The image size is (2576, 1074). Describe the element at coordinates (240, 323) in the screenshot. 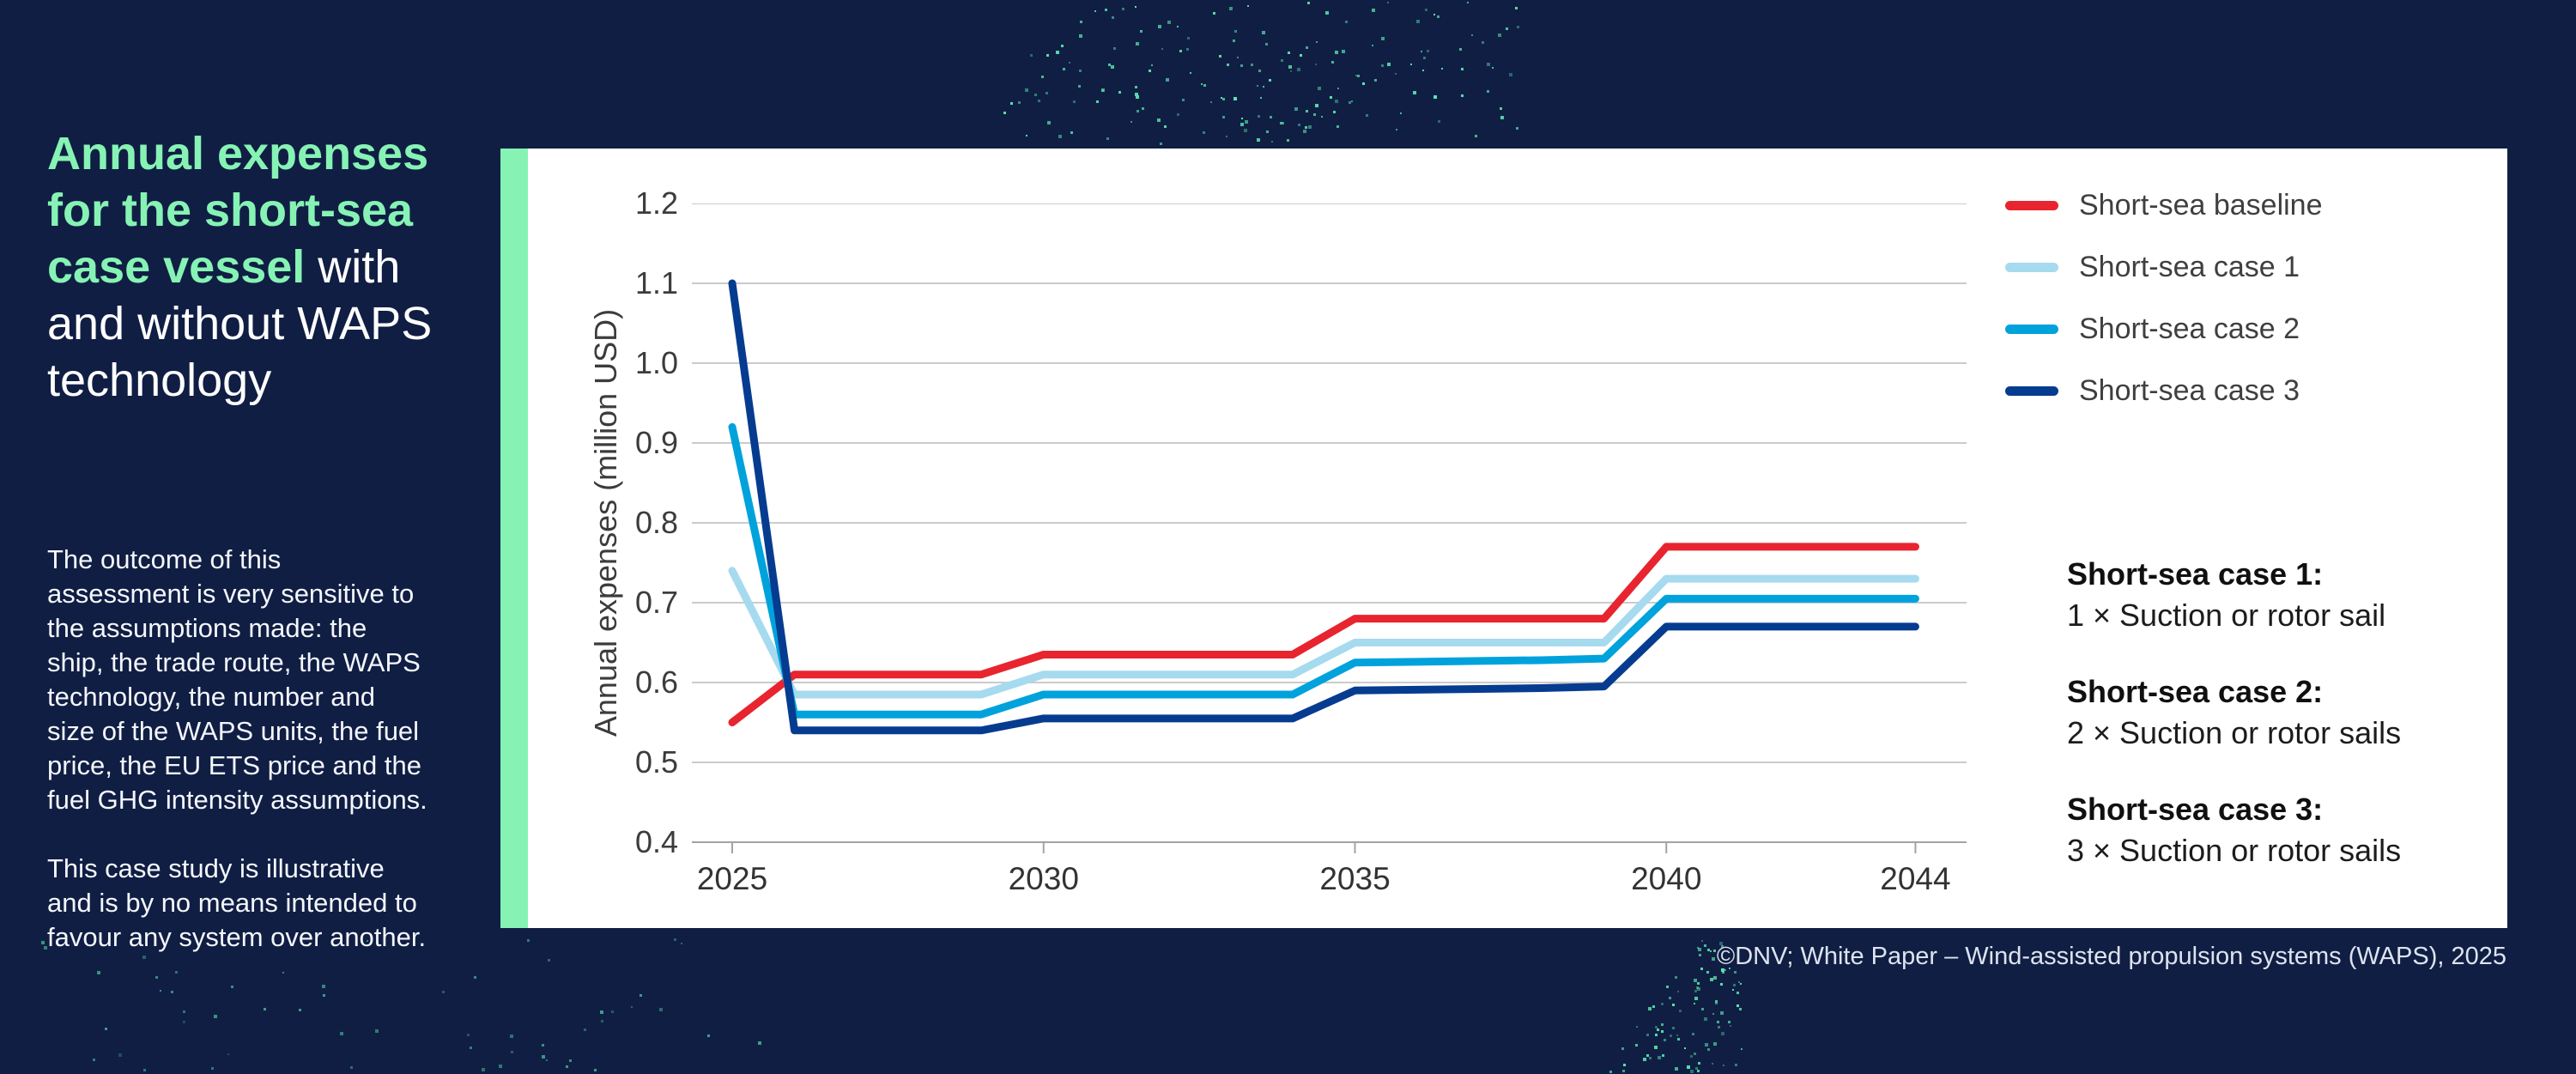

I see `page-title-line: and without WAPS` at that location.